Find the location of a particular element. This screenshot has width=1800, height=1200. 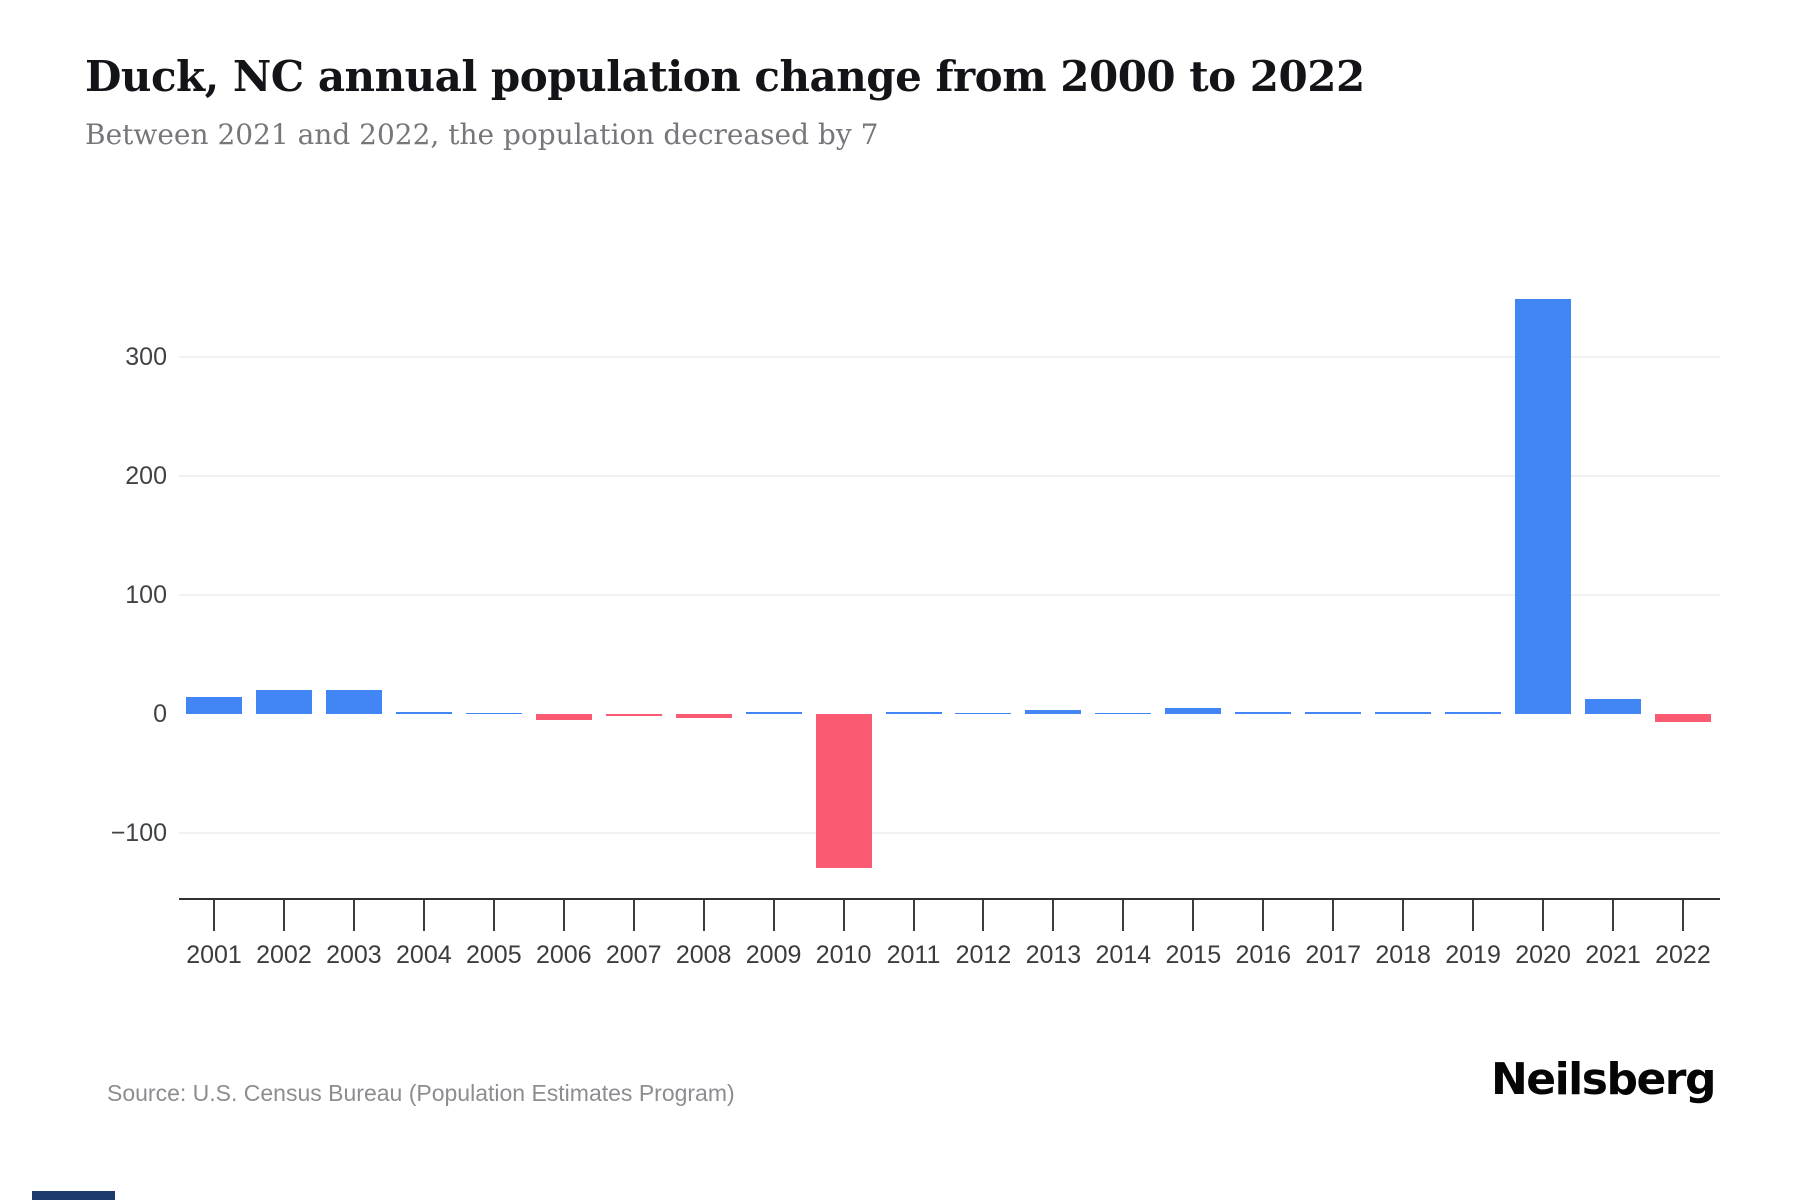

x-axis-label: 2010 is located at coordinates (843, 955).